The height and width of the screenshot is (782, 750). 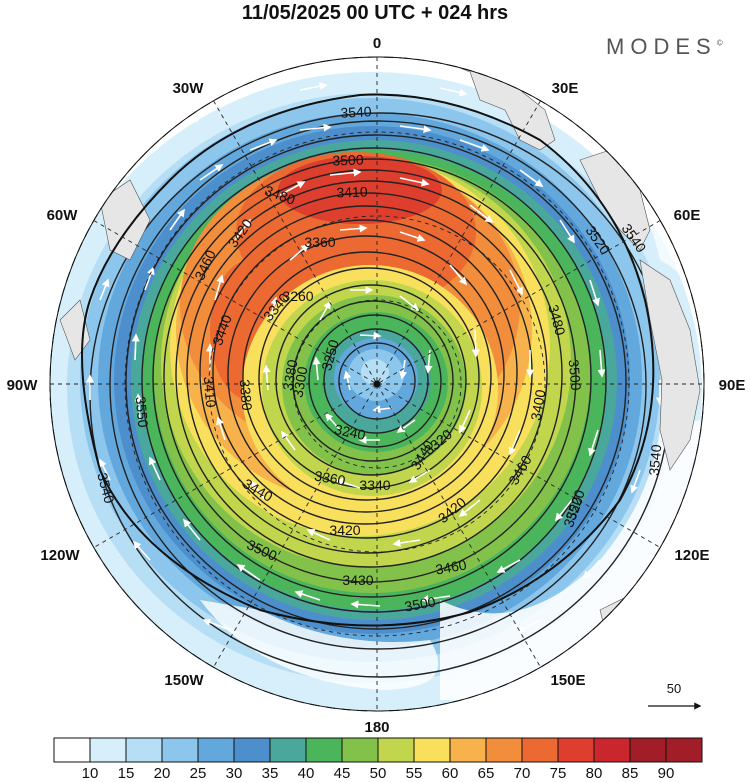 I want to click on contour-label-0: 3540, so click(x=356, y=112).